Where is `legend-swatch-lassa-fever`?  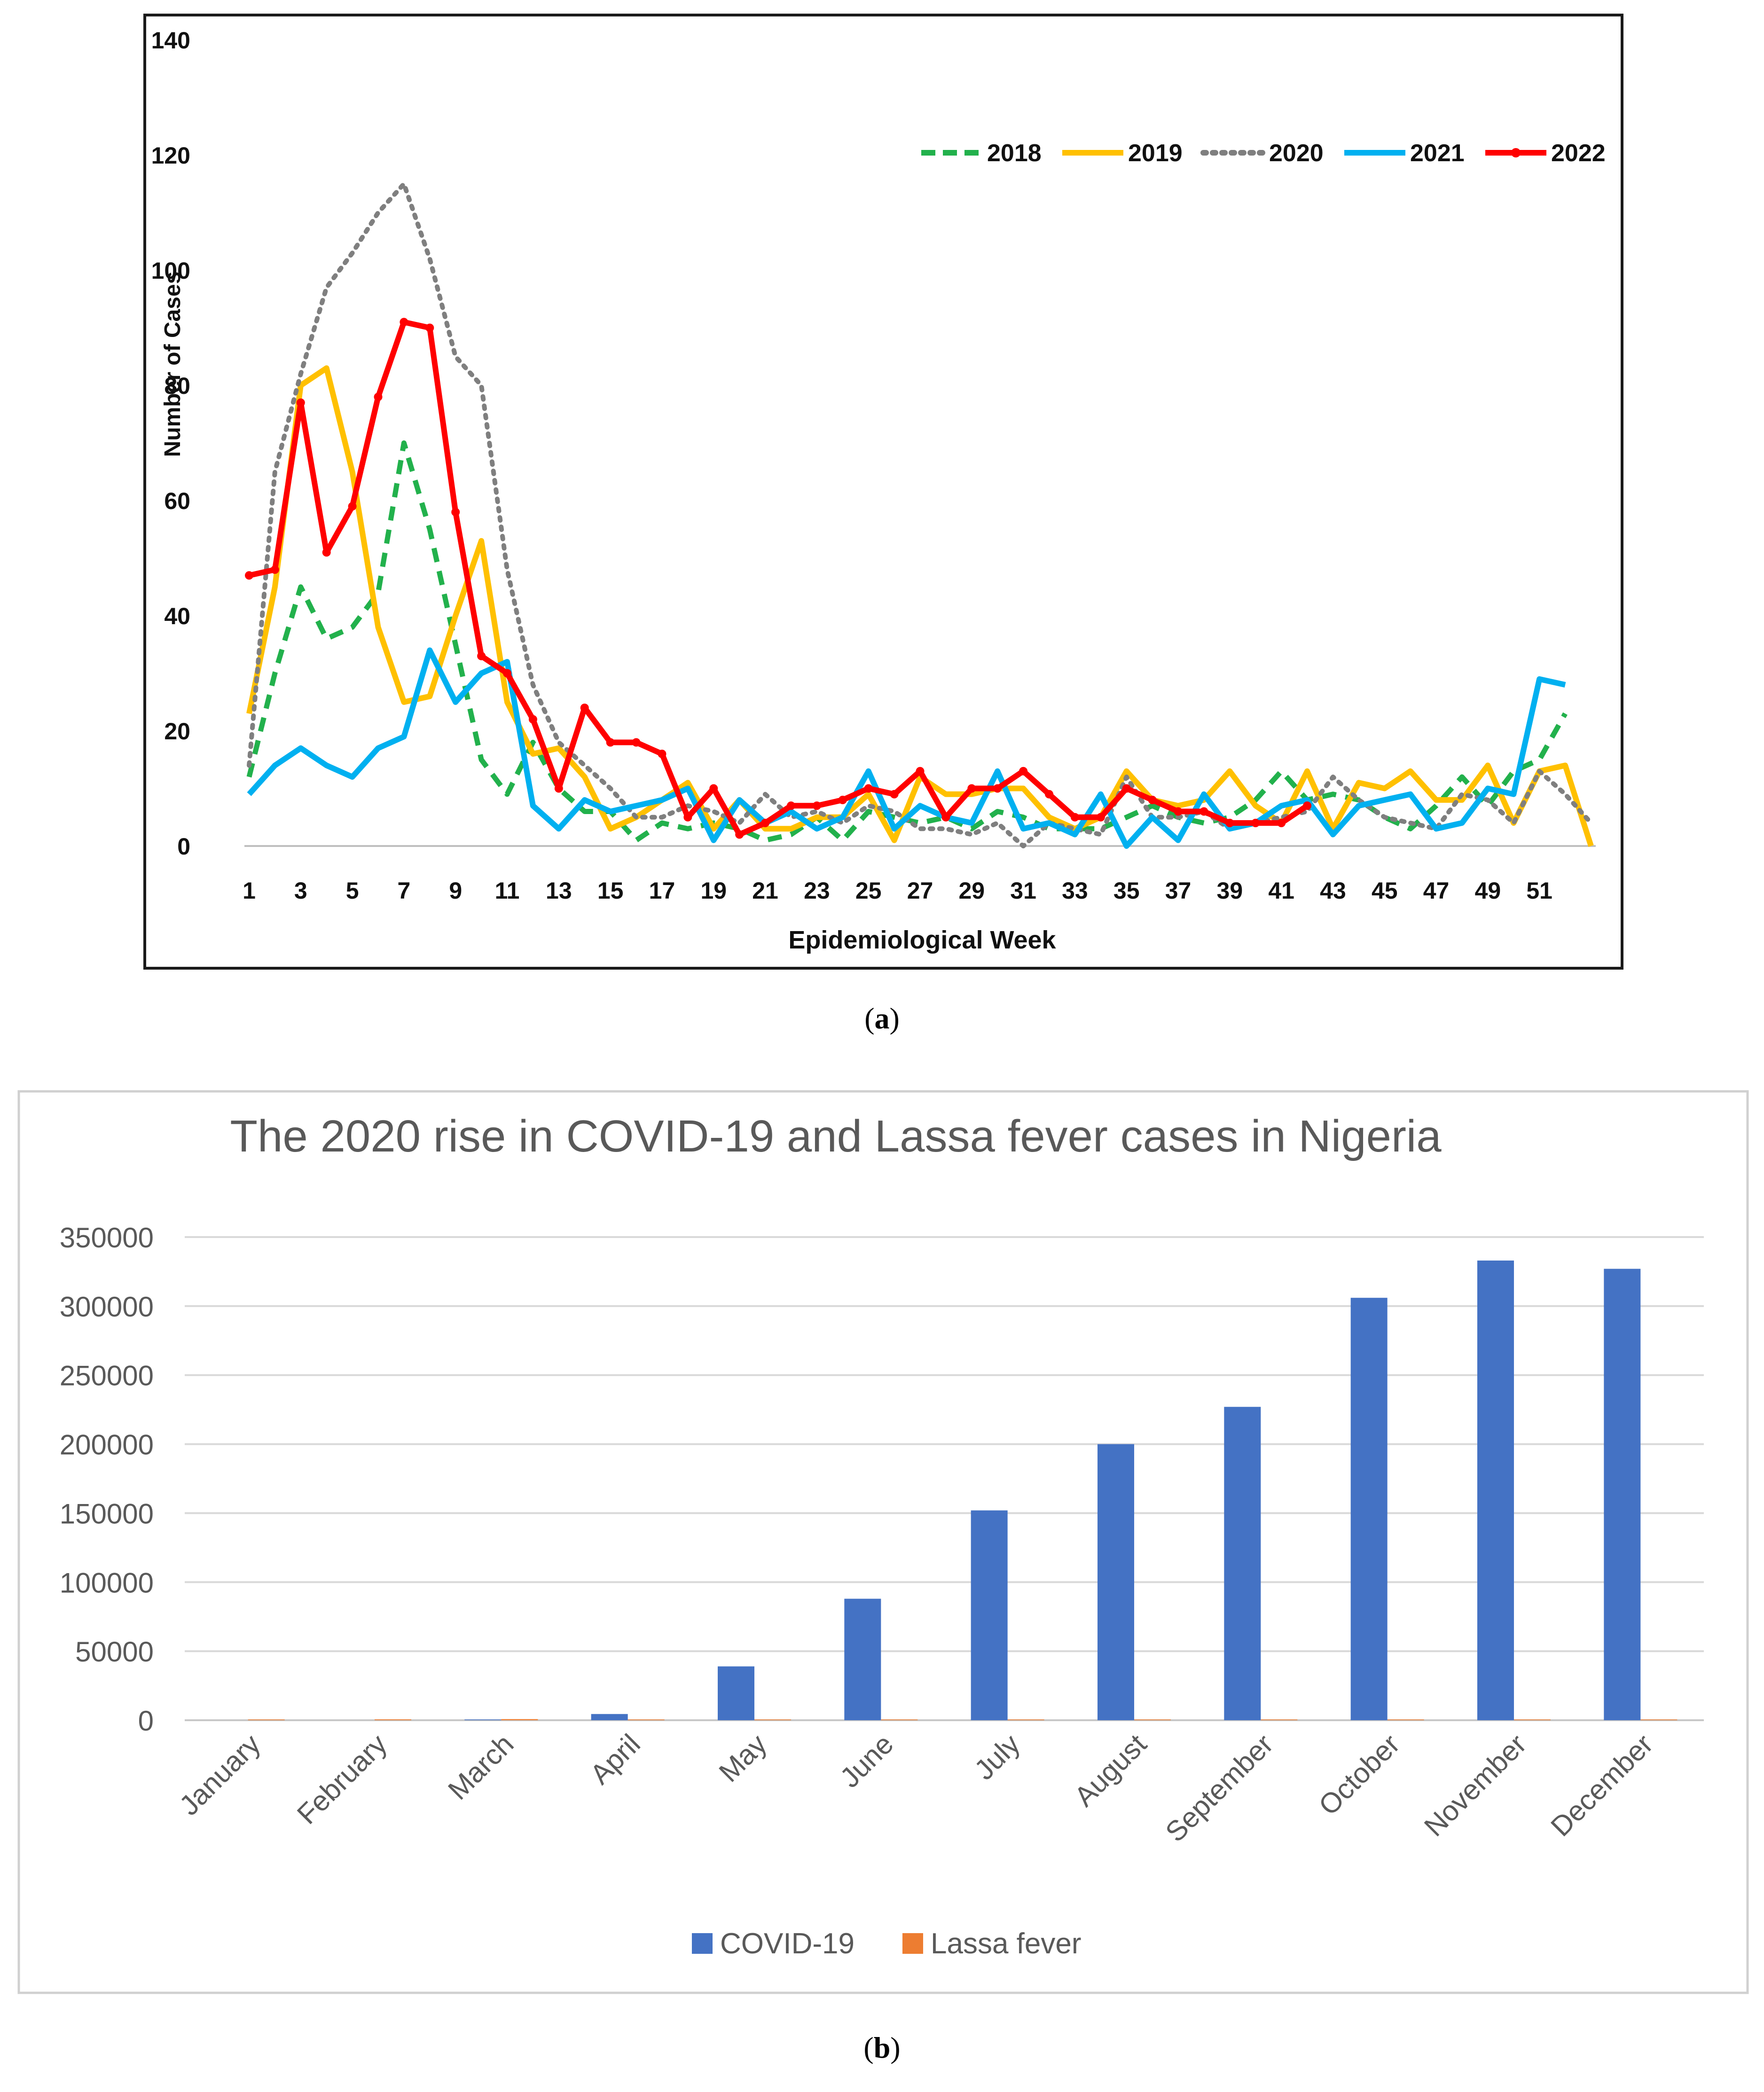 legend-swatch-lassa-fever is located at coordinates (912, 1944).